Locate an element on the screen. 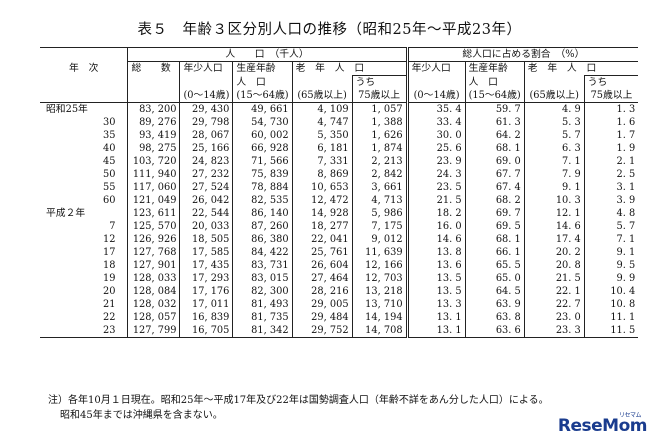 The width and height of the screenshot is (659, 444). year-cell: 40 is located at coordinates (109, 148).